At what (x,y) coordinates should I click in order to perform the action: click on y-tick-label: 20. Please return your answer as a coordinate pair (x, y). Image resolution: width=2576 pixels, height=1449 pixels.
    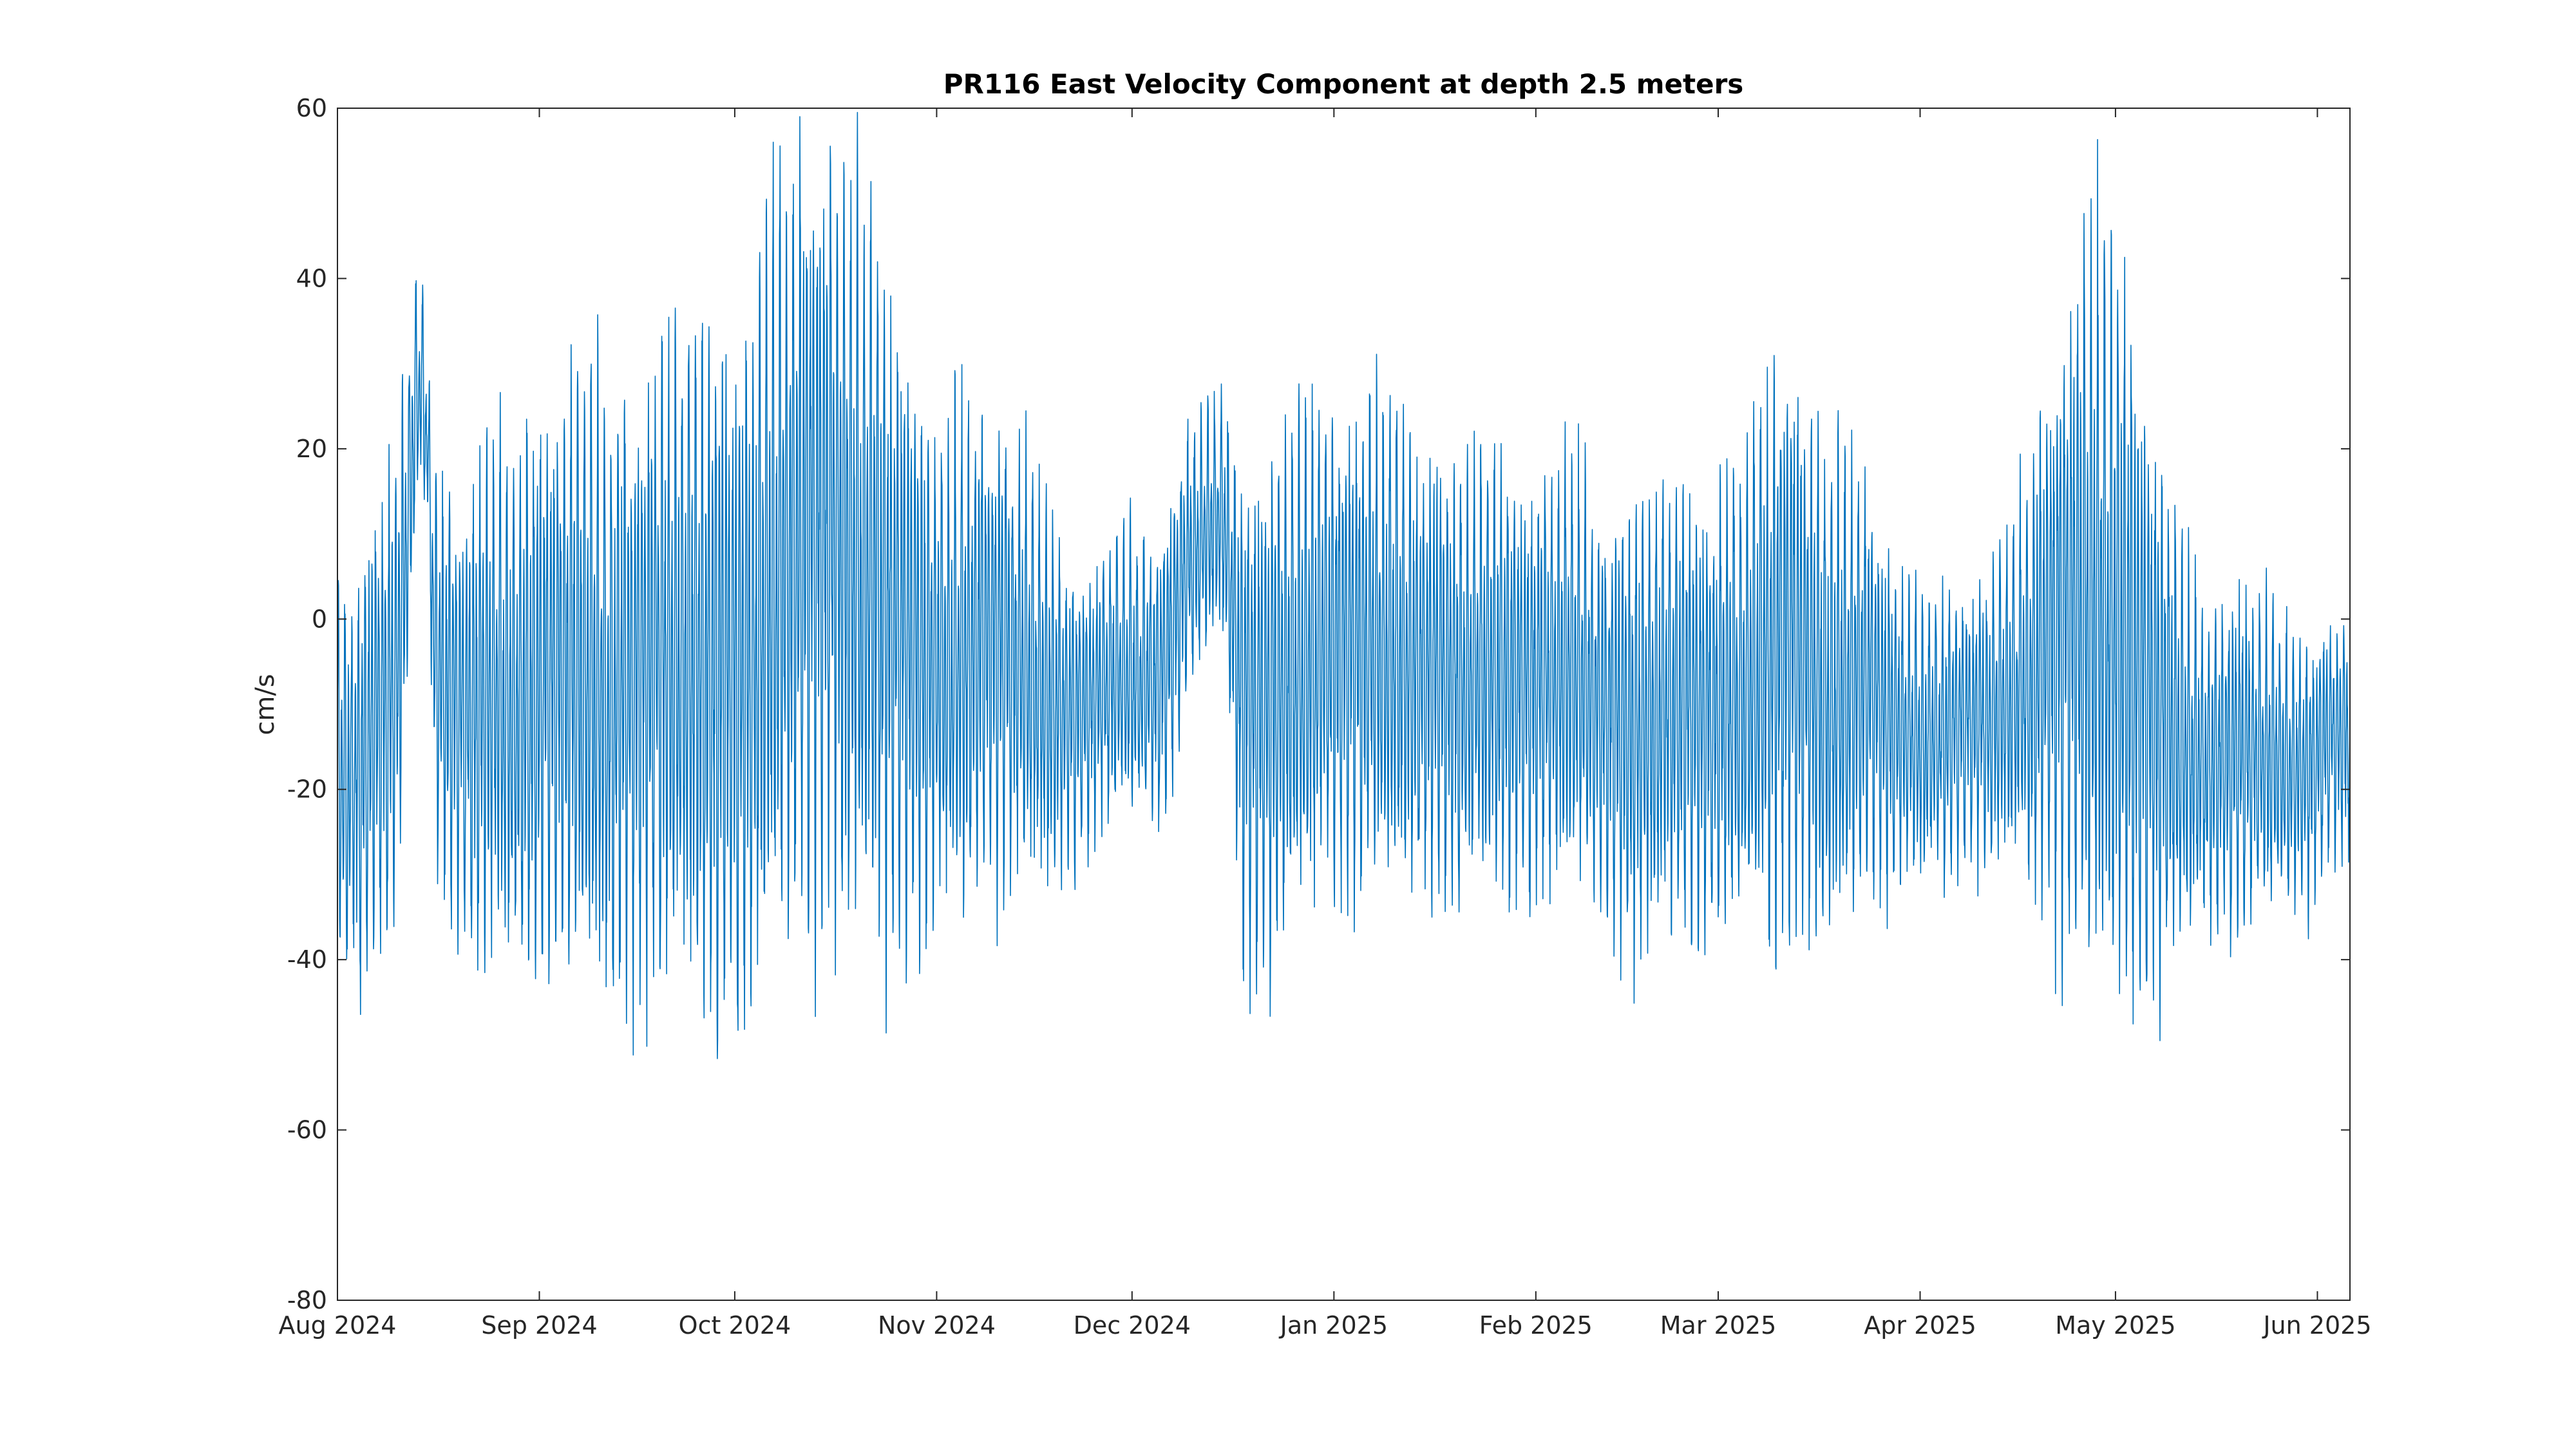
    Looking at the image, I should click on (311, 449).